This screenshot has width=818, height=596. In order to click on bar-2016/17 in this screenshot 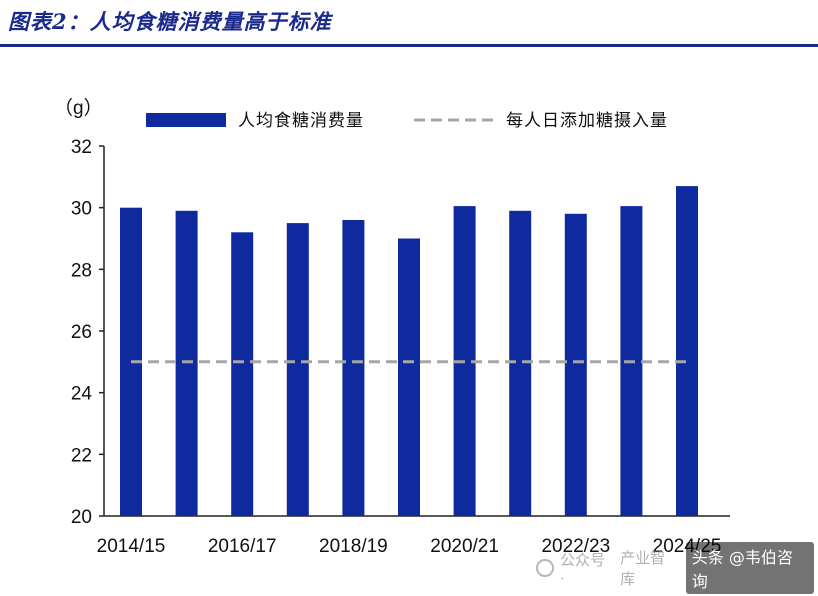, I will do `click(242, 374)`.